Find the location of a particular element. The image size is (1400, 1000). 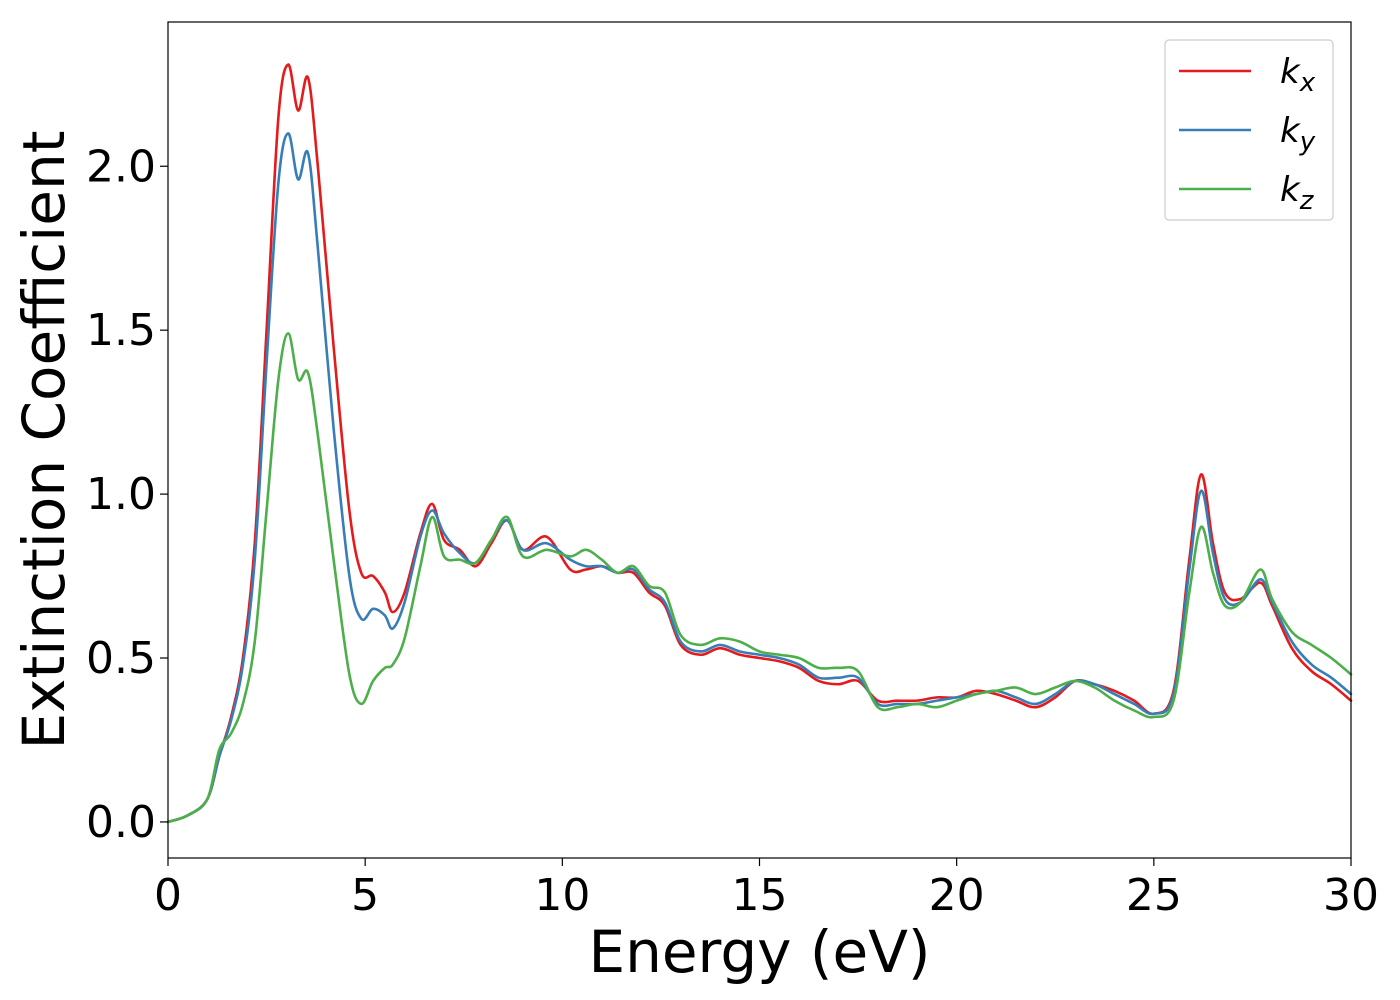

x-axis-ticks: 0 5 10 15 20 25 30 is located at coordinates (766, 889).